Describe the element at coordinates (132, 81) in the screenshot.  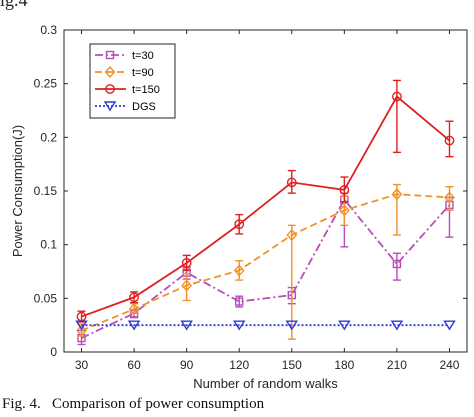
I see `legend: t=30 t=90 t=150 DGS` at that location.